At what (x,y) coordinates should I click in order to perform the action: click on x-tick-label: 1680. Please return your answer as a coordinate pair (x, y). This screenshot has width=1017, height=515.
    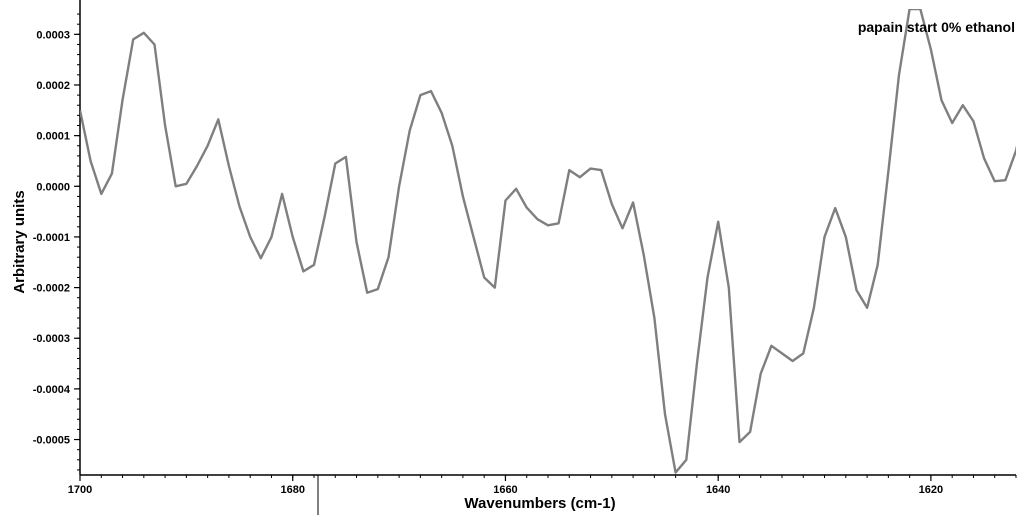
    Looking at the image, I should click on (292, 490).